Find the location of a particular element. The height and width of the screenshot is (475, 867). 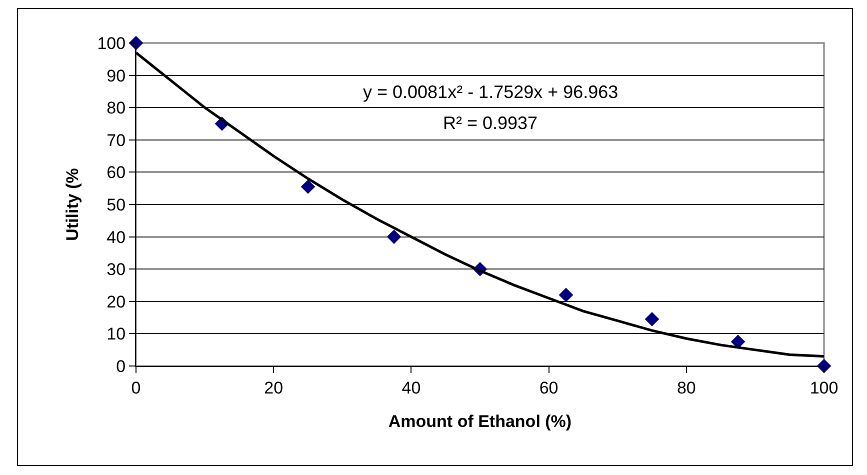

y-tick-label: 40 is located at coordinates (116, 237).